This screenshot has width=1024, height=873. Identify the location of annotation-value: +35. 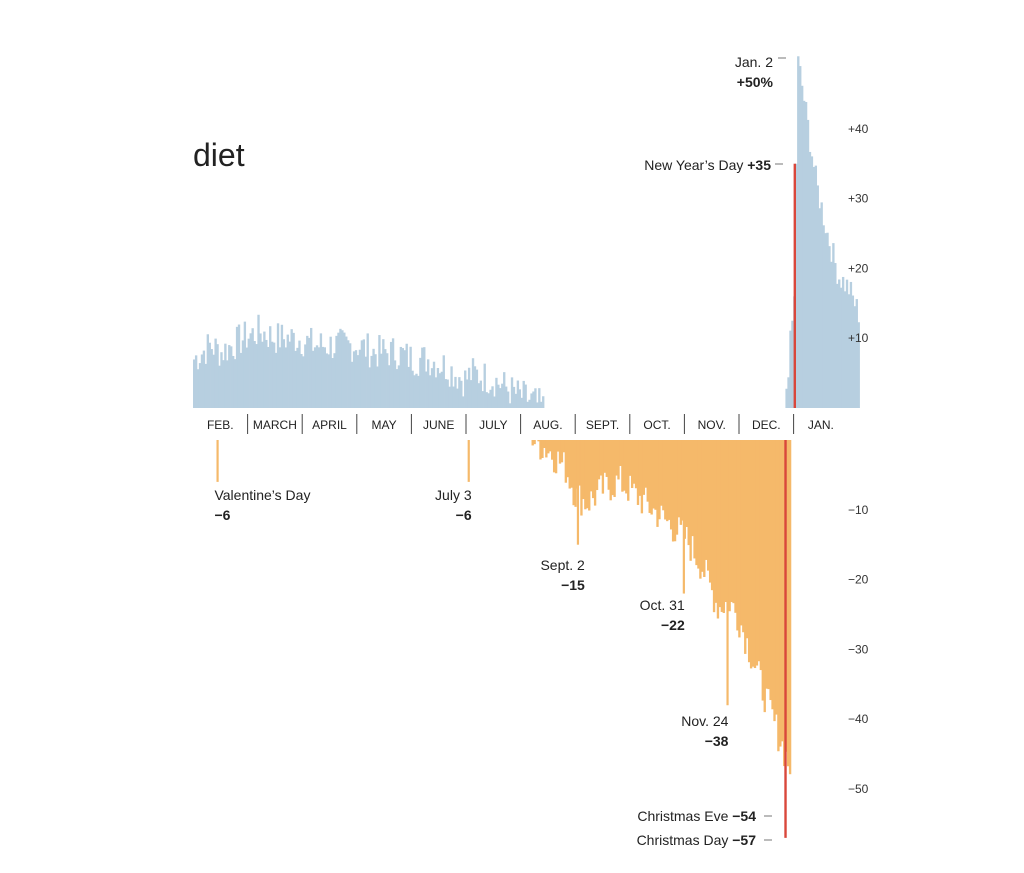
(759, 165).